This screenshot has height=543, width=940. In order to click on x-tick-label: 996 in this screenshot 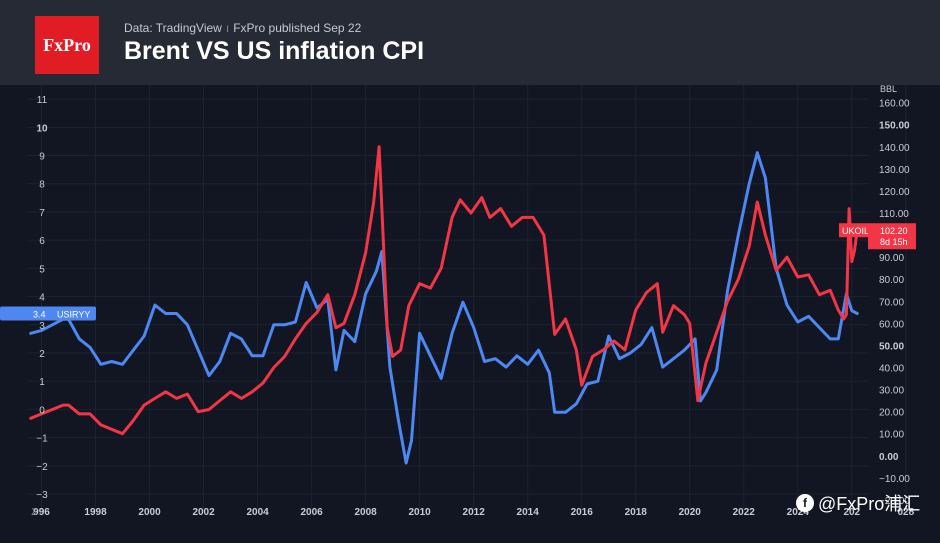, I will do `click(41, 512)`.